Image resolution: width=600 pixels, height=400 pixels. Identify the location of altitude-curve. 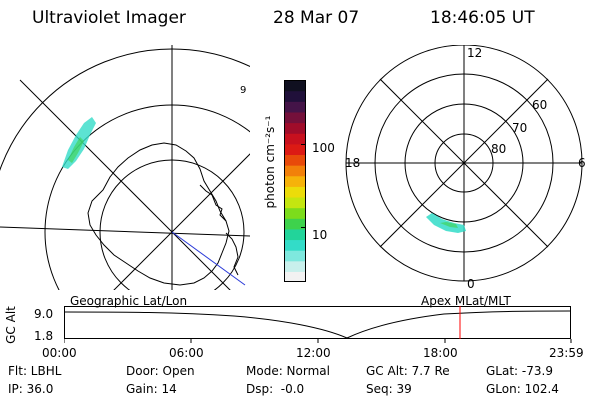
(318, 324).